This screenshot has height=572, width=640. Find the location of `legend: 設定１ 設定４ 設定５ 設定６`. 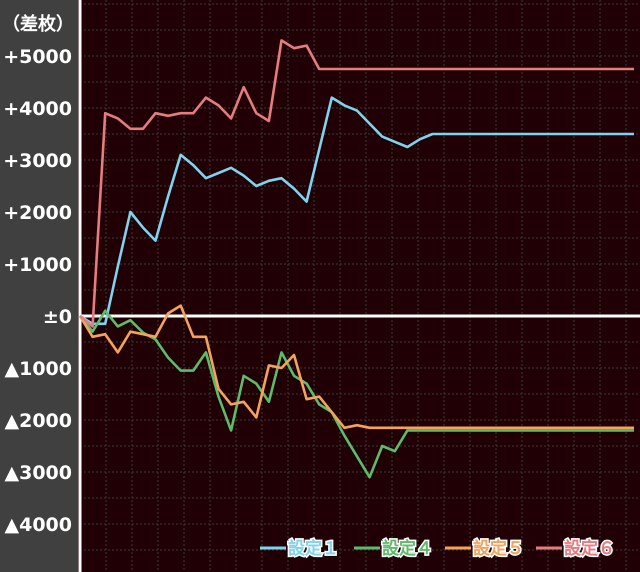

legend: 設定１ 設定４ 設定５ 設定６ is located at coordinates (438, 549).